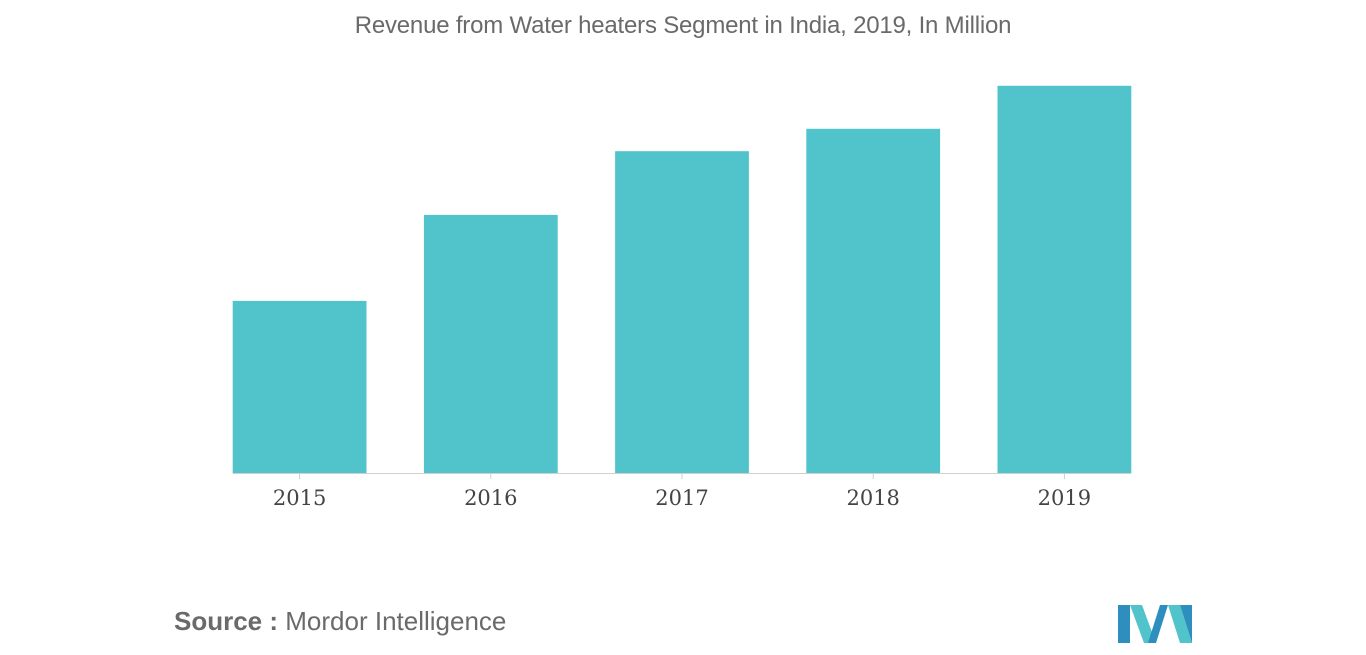  I want to click on x-tick-label-2015: 2015, so click(299, 498).